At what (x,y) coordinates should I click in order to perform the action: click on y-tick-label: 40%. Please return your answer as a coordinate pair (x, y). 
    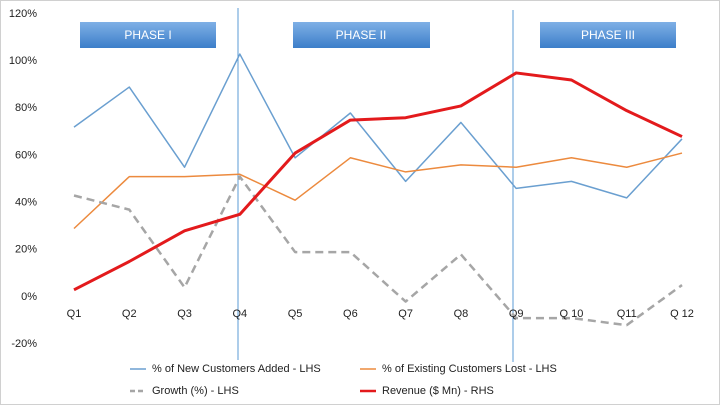
    Looking at the image, I should click on (26, 202).